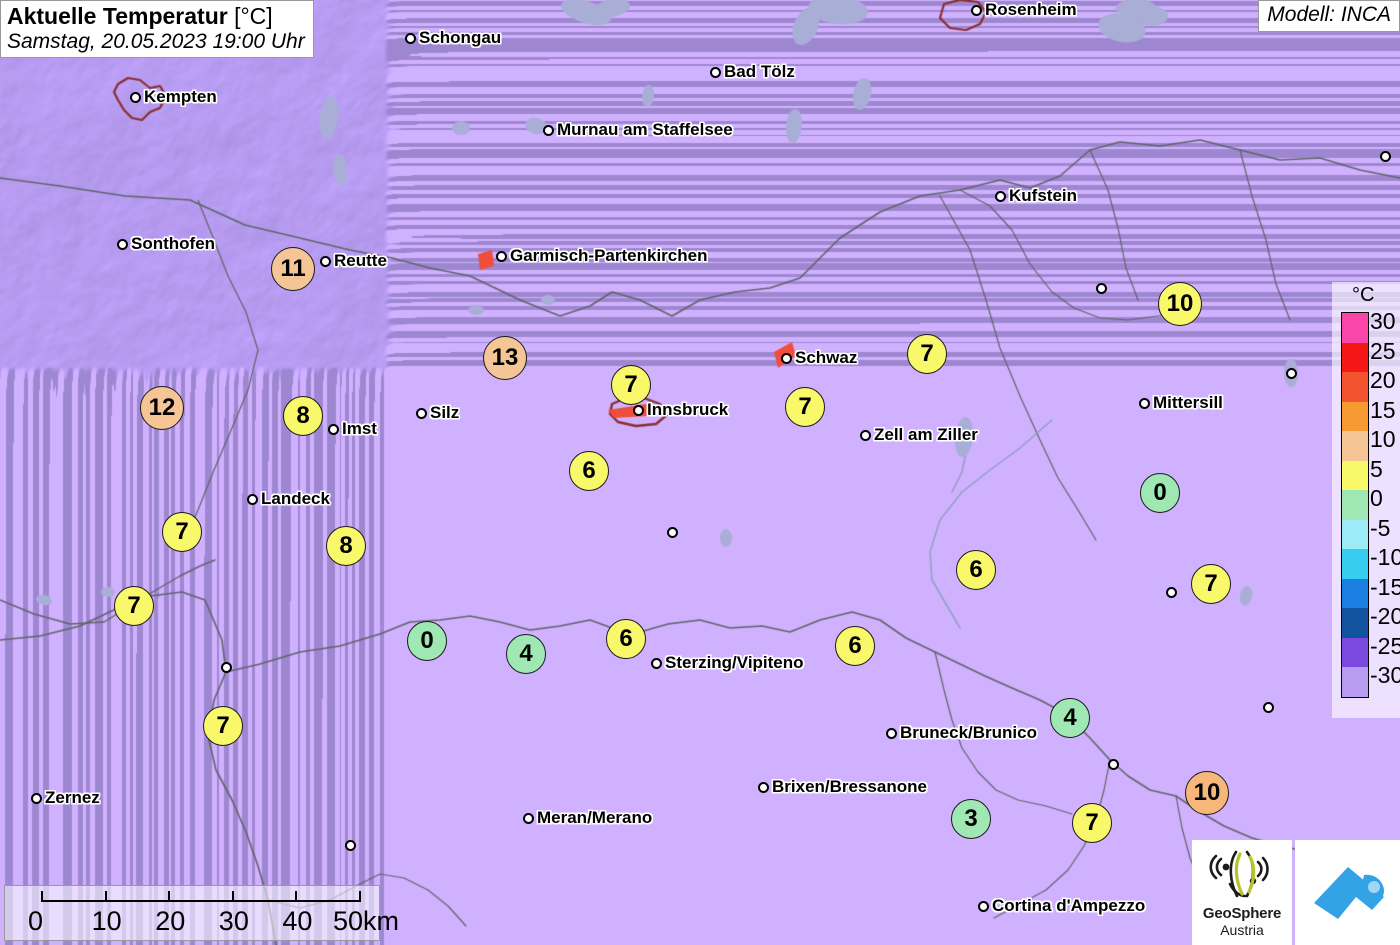 Image resolution: width=1400 pixels, height=945 pixels. I want to click on model-label: Modell: INCA, so click(1329, 14).